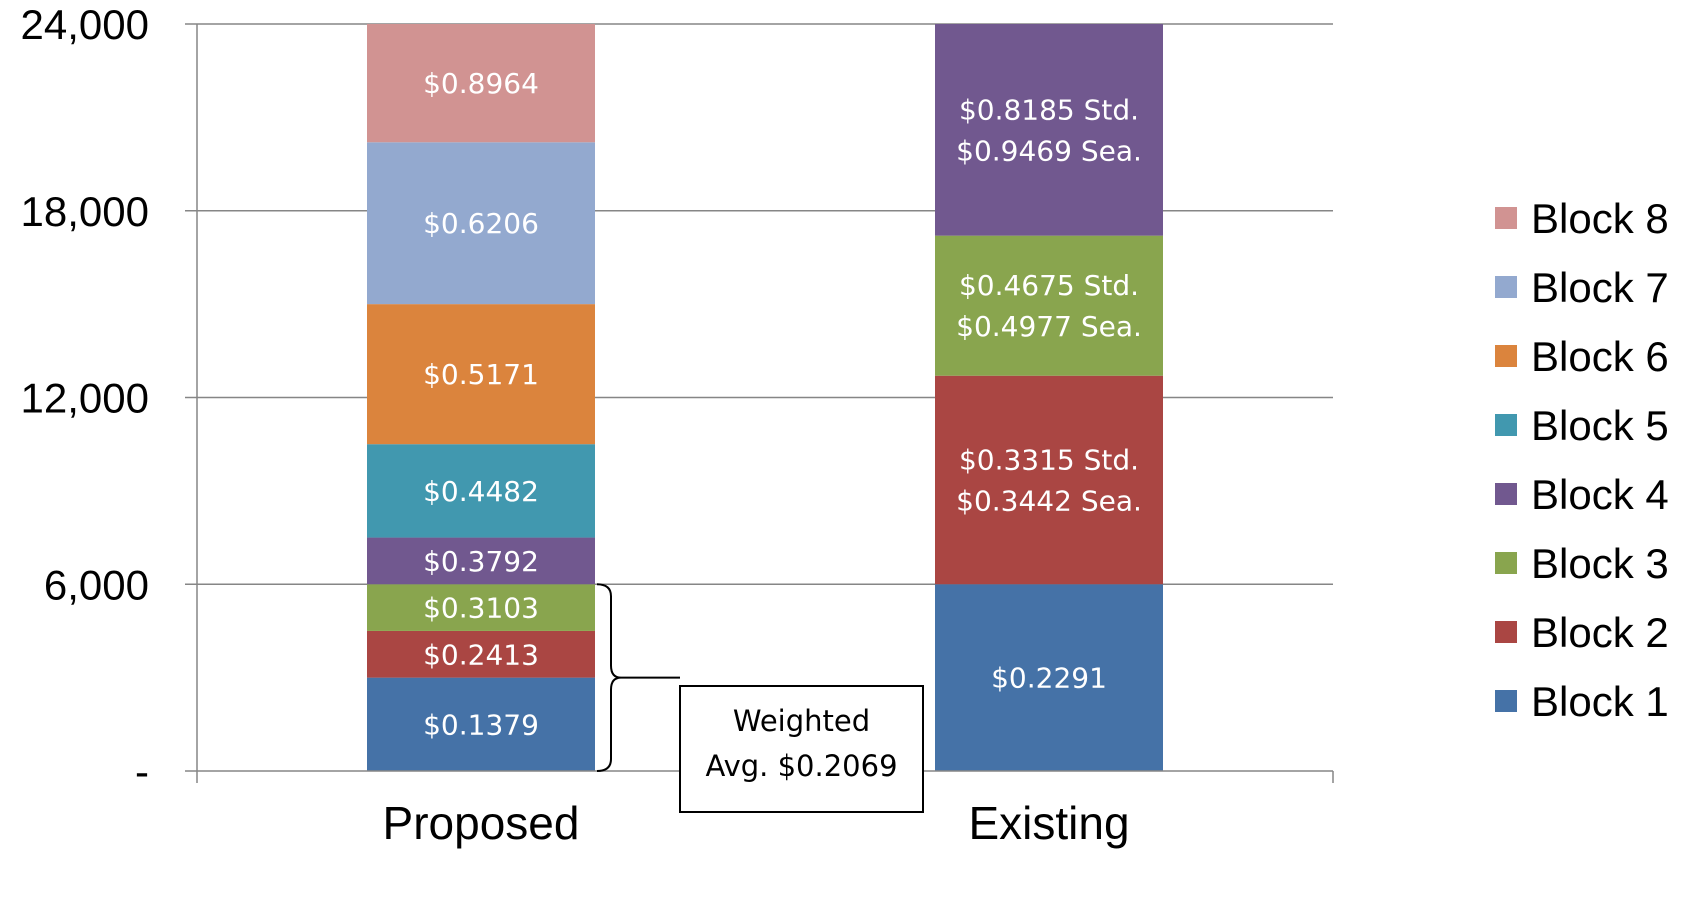 This screenshot has height=917, width=1696. What do you see at coordinates (1600, 563) in the screenshot?
I see `legend-label-block-3: Block 3` at bounding box center [1600, 563].